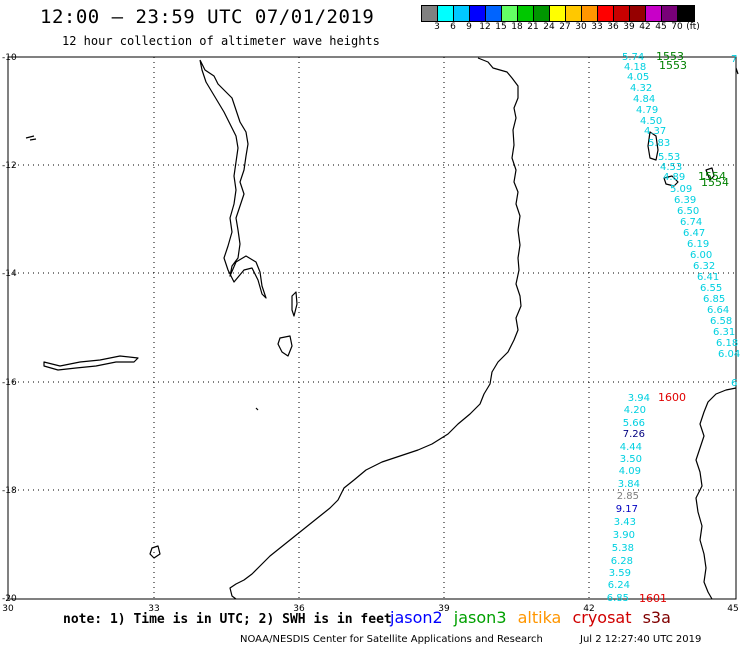 The height and width of the screenshot is (650, 740). I want to click on swh-label: 6.58, so click(721, 321).